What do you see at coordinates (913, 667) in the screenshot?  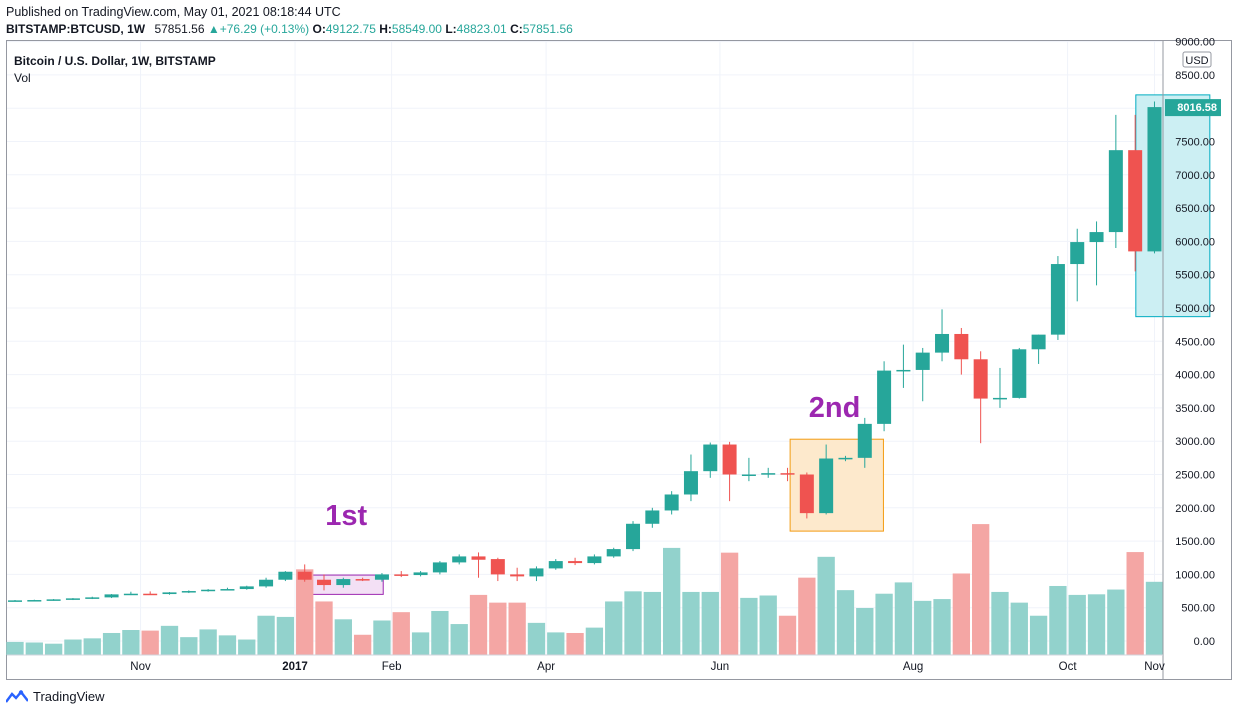 I see `x-tick-label: Aug` at bounding box center [913, 667].